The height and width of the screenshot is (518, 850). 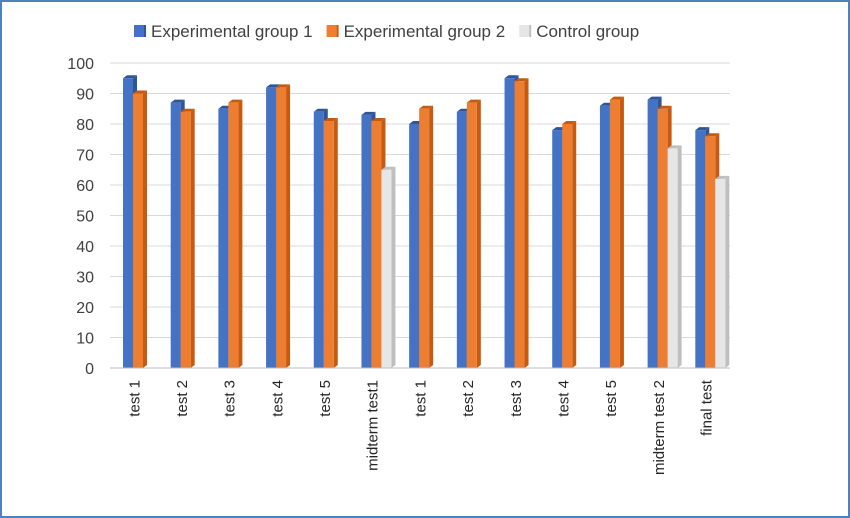 I want to click on y-tick-label: 10, so click(x=85, y=339).